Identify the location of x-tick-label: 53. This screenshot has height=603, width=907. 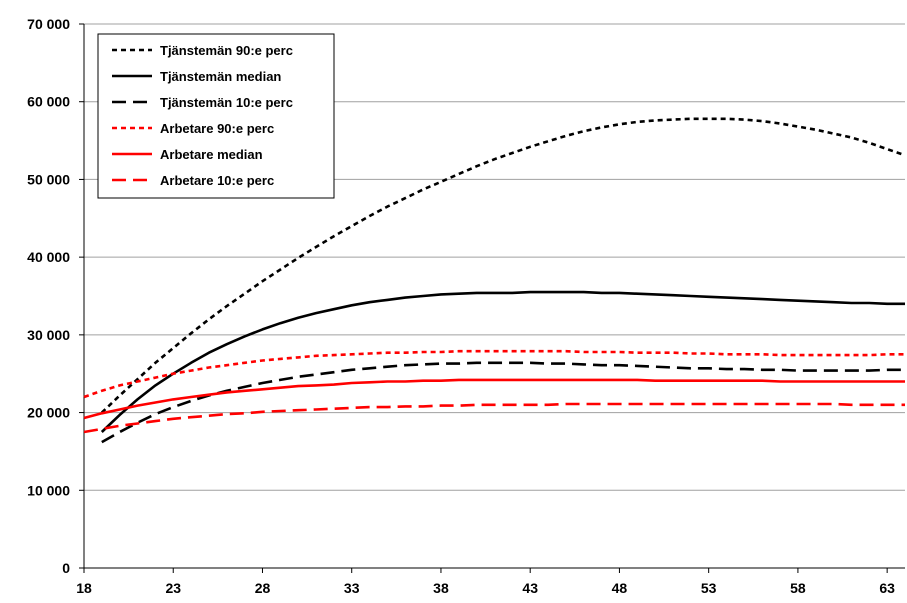
(709, 588).